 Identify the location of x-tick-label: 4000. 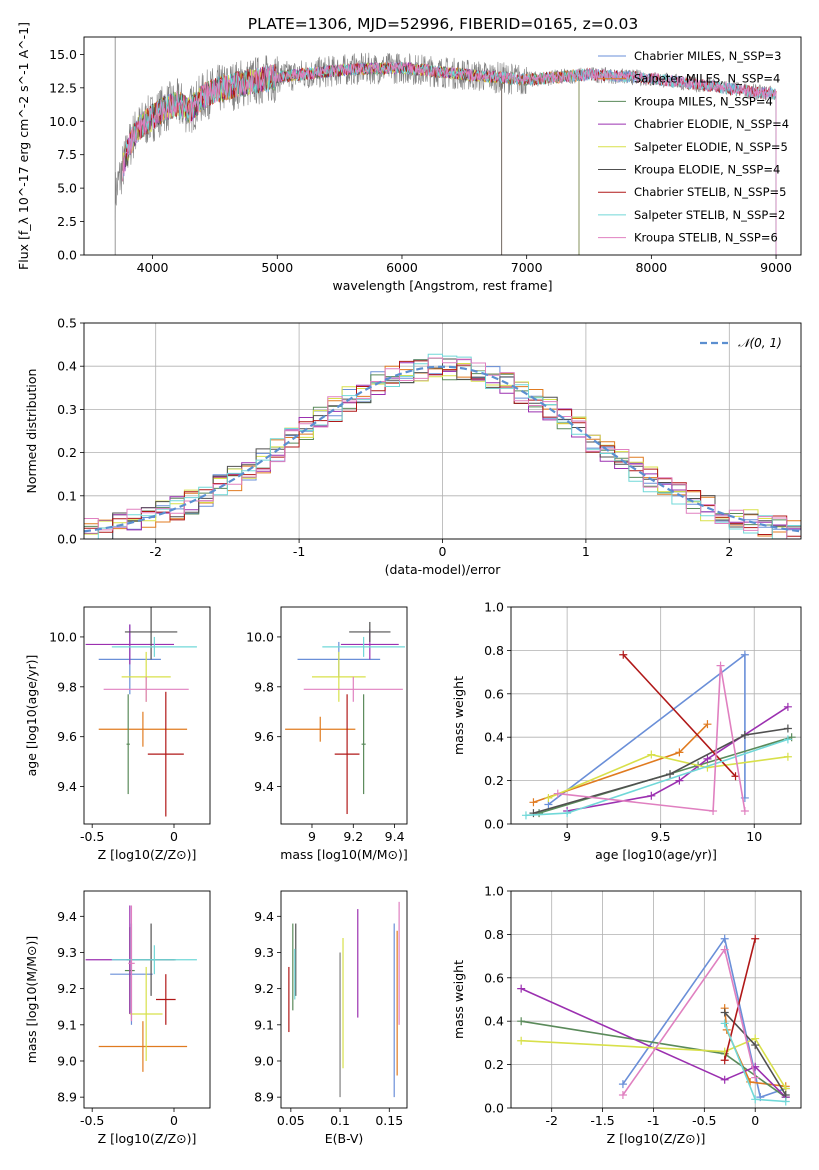
(153, 267).